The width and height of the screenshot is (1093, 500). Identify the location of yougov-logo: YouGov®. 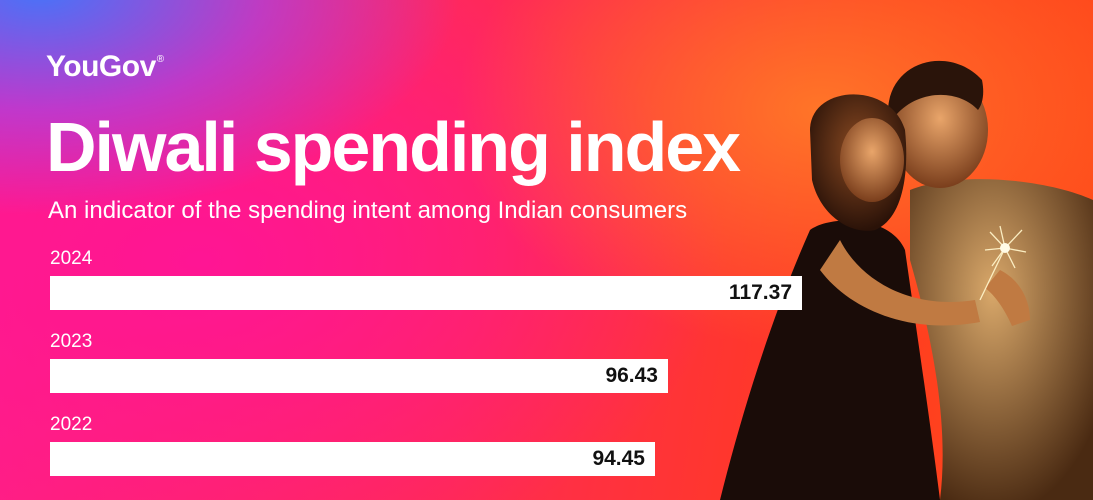
(105, 67).